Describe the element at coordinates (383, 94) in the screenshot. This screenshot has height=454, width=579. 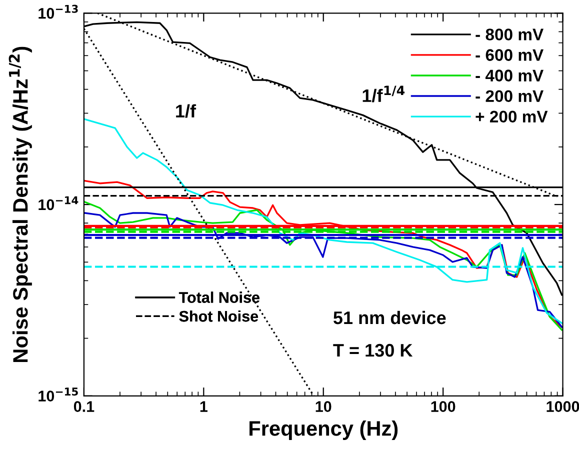
I see `annotation: 1/f$^{1/4}$` at that location.